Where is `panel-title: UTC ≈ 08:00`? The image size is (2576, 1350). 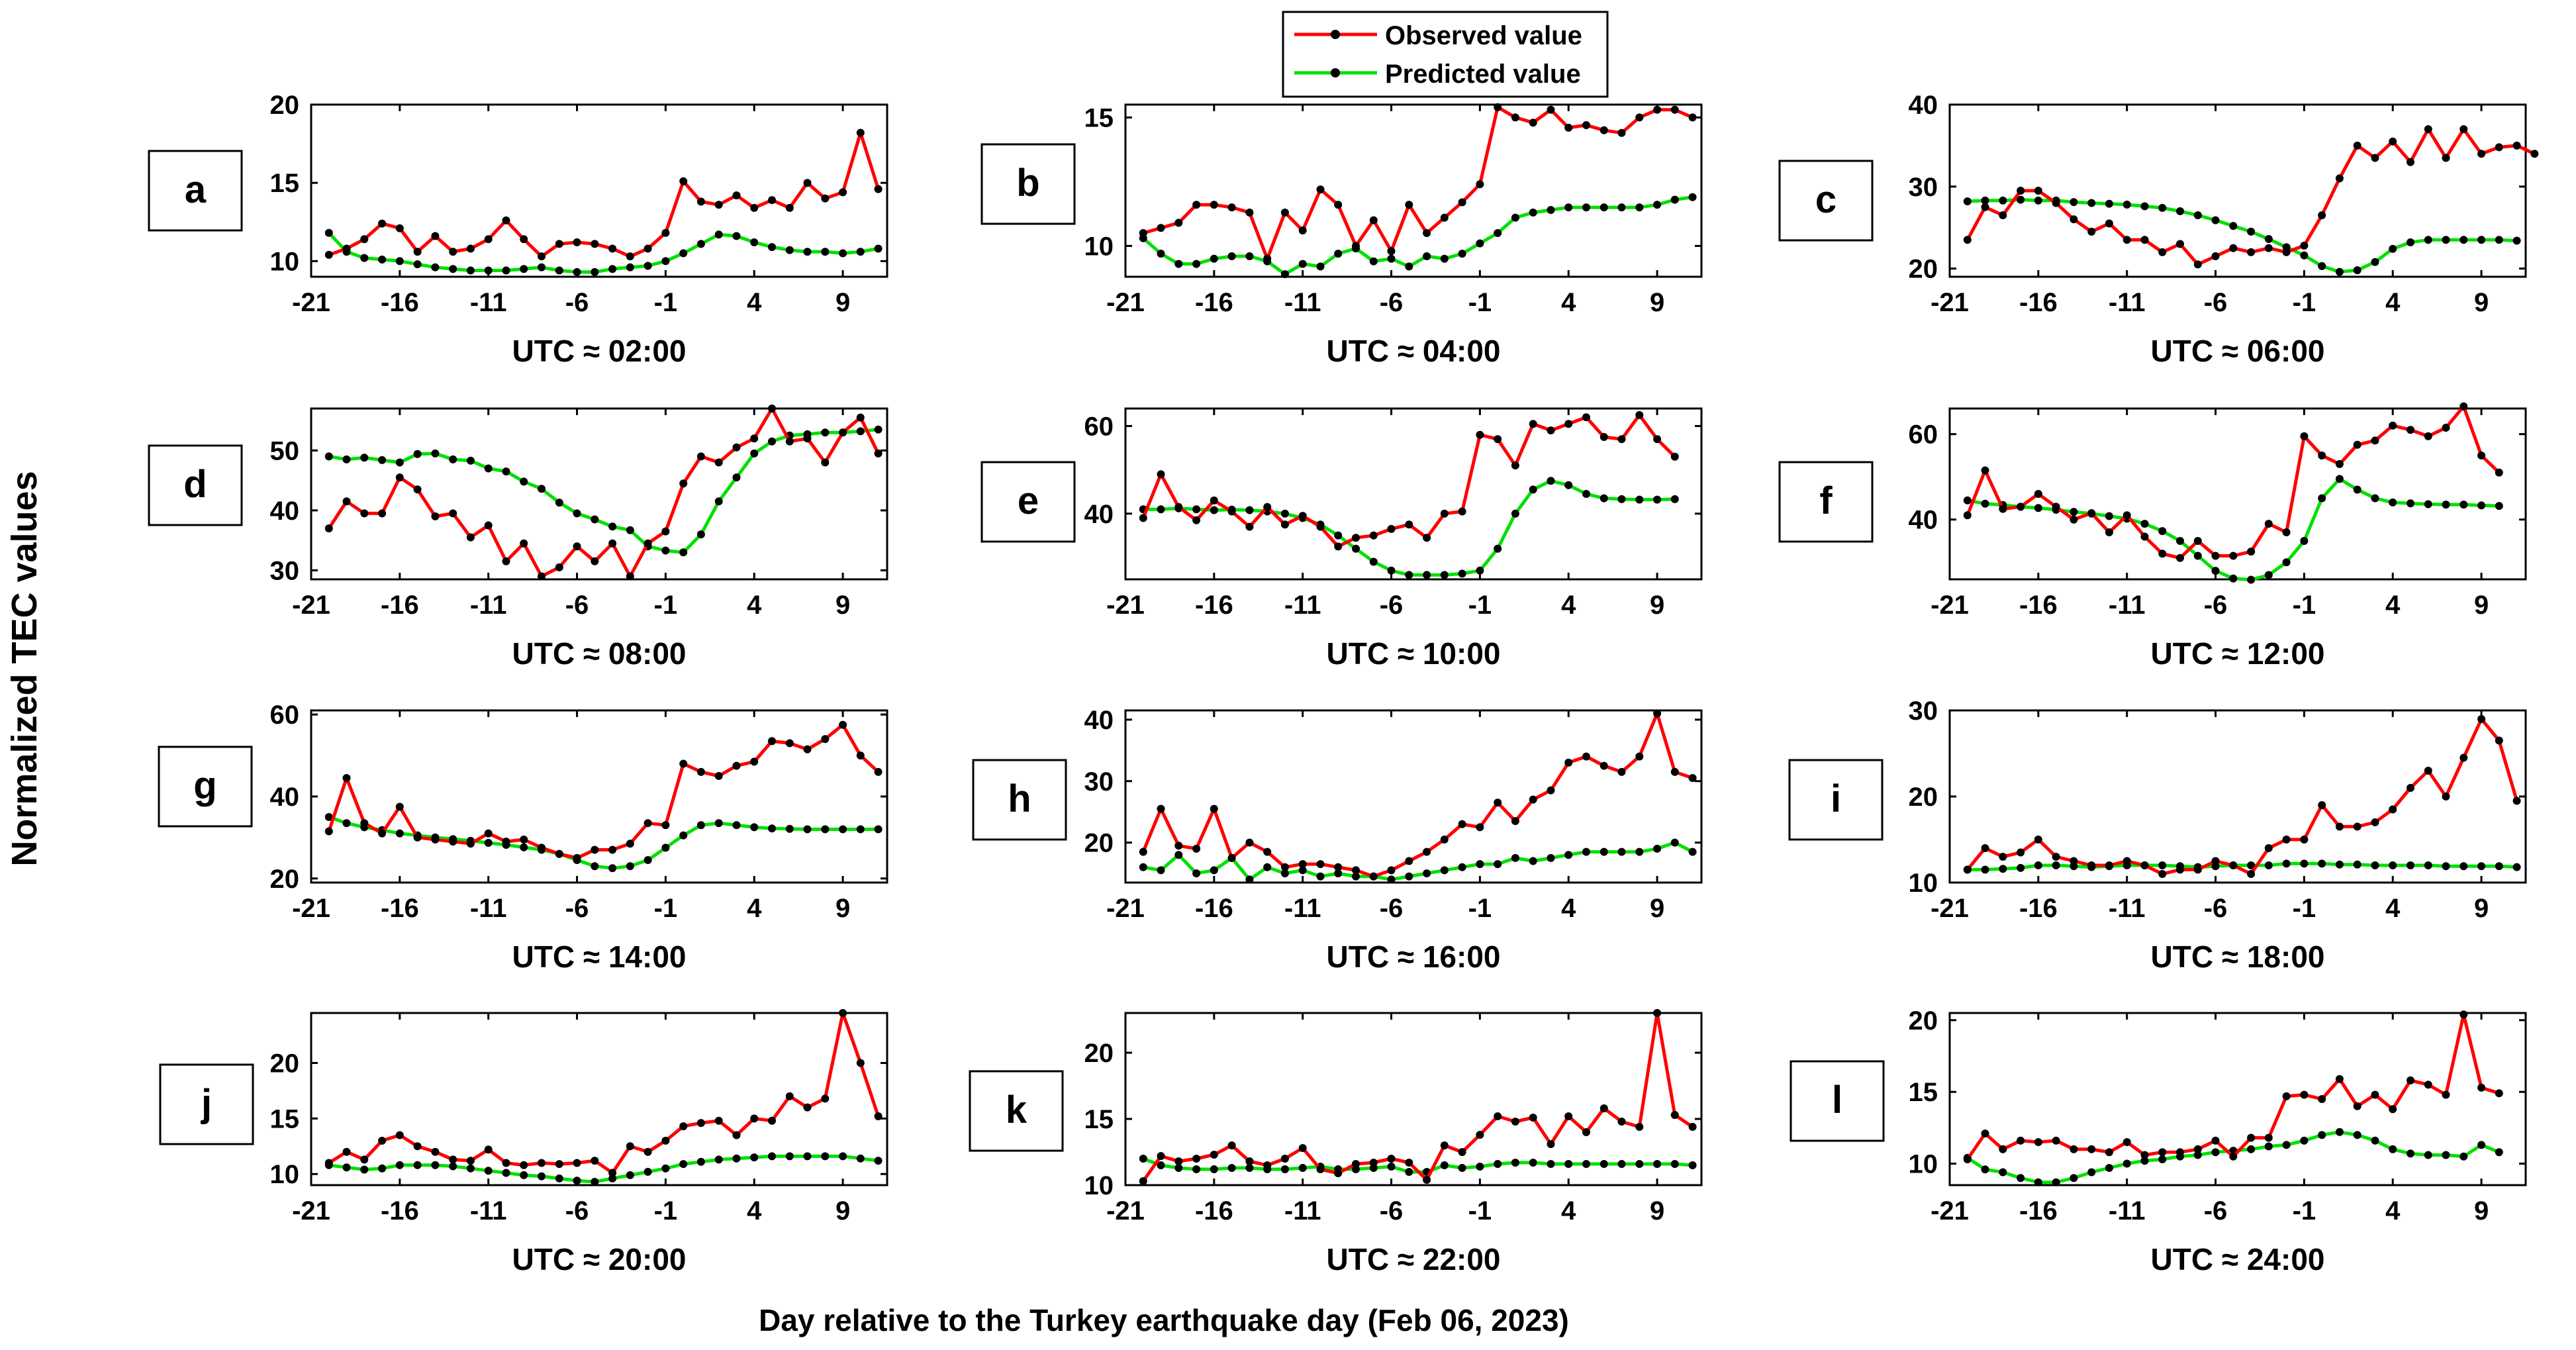 panel-title: UTC ≈ 08:00 is located at coordinates (599, 653).